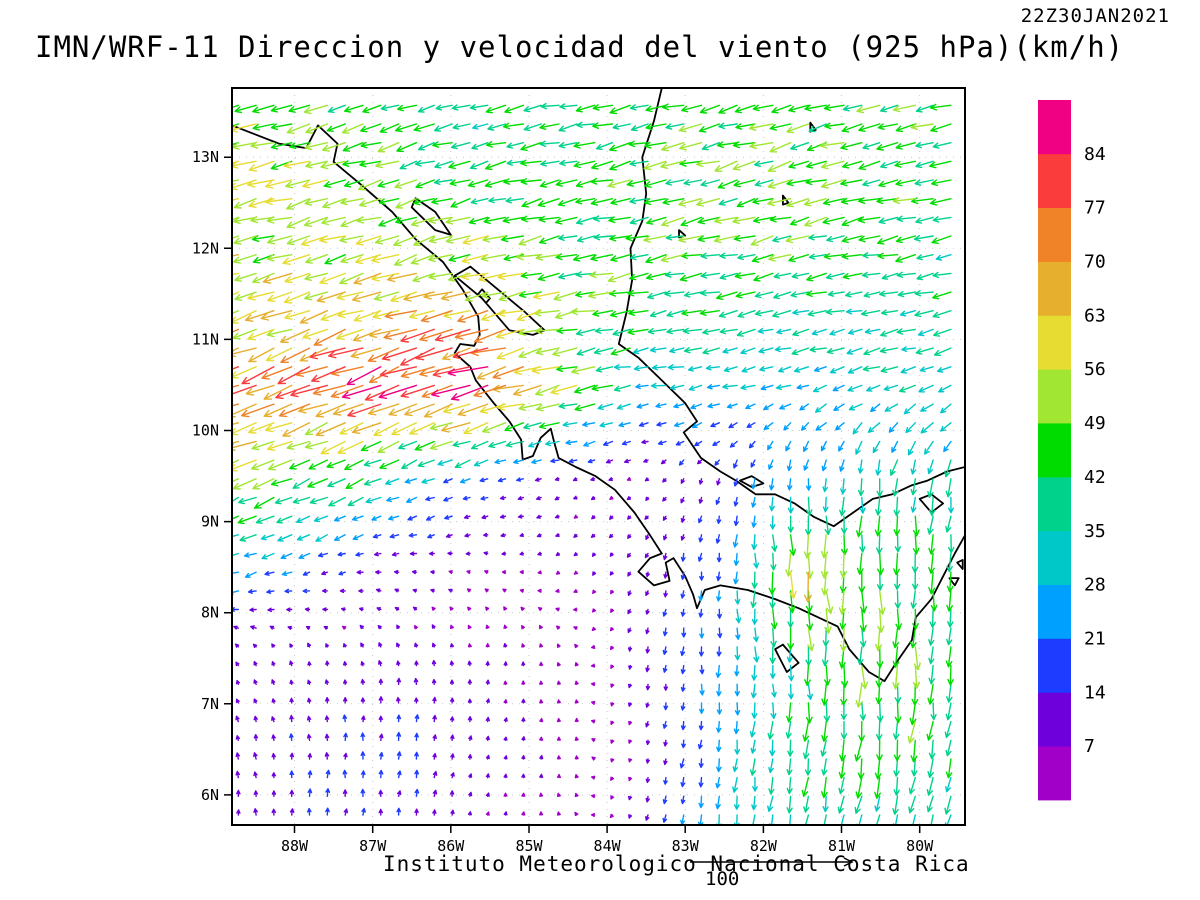 This screenshot has width=1200, height=900. I want to click on svg-text: 8N, so click(210, 613).